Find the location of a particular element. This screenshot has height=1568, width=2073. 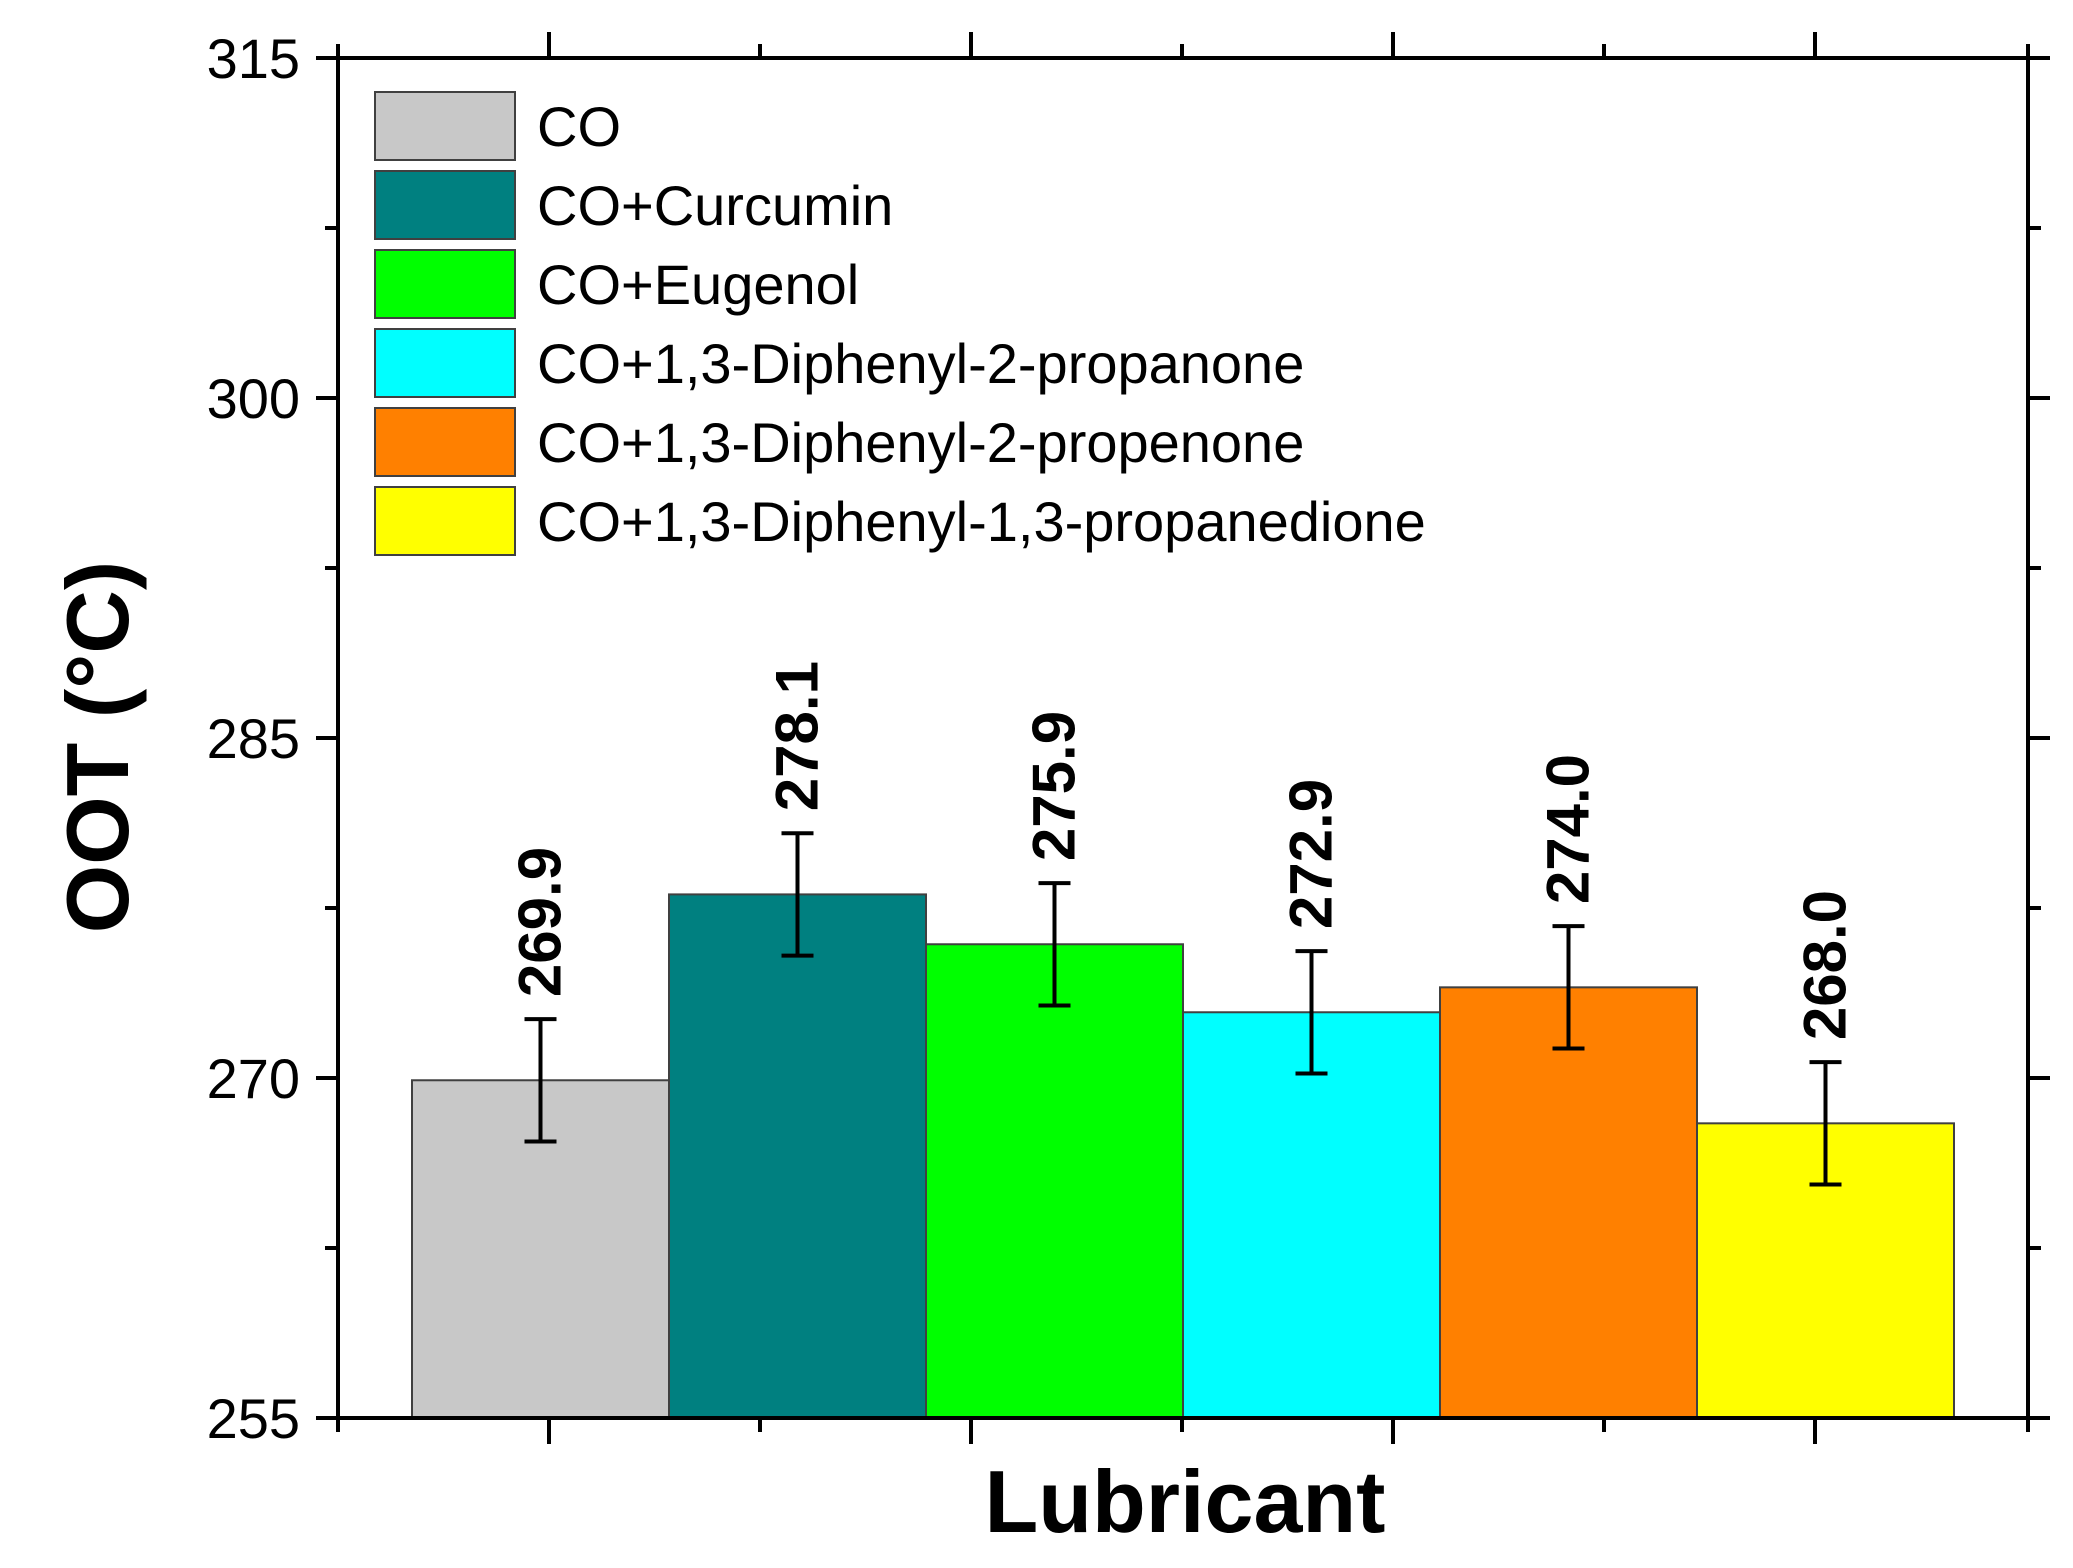

y-tick-label-0: 255 is located at coordinates (253, 1418).